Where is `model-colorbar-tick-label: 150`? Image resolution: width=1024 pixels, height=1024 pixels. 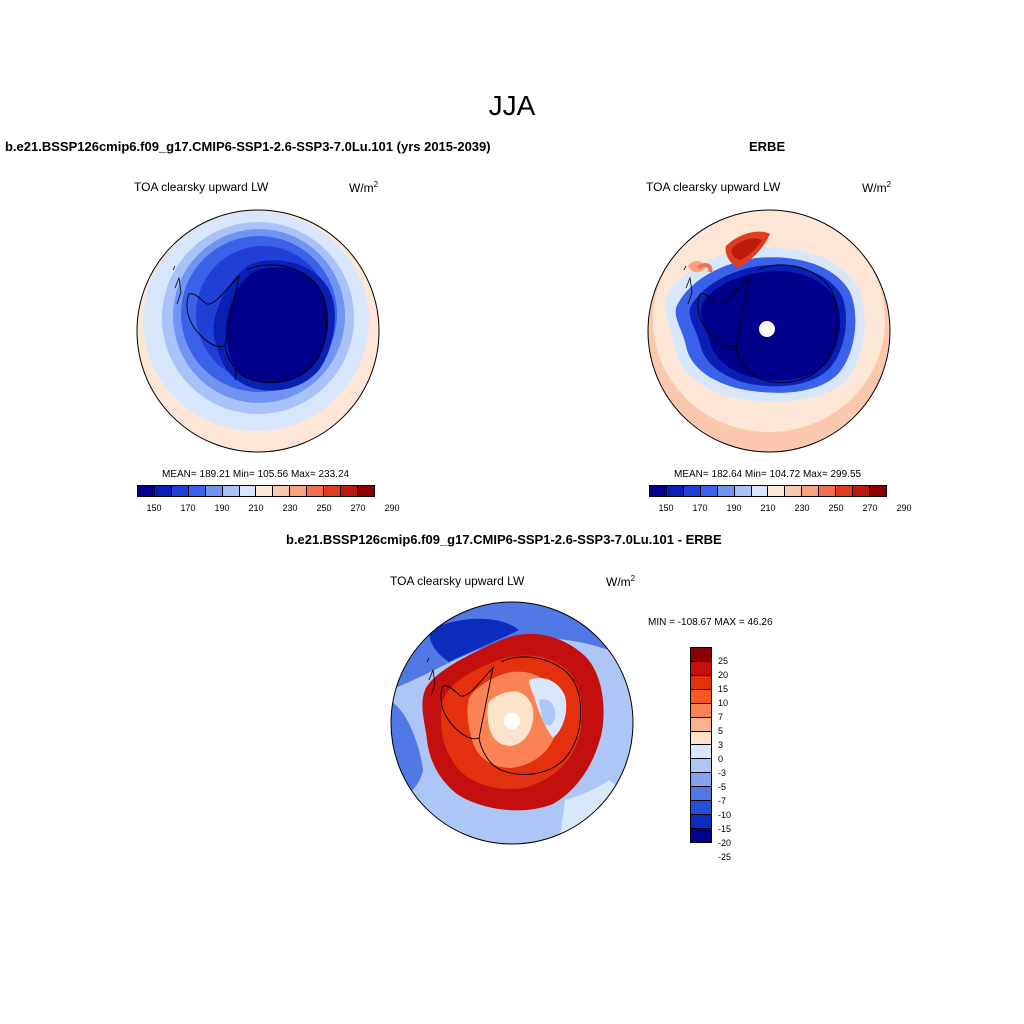
model-colorbar-tick-label: 150 is located at coordinates (154, 508).